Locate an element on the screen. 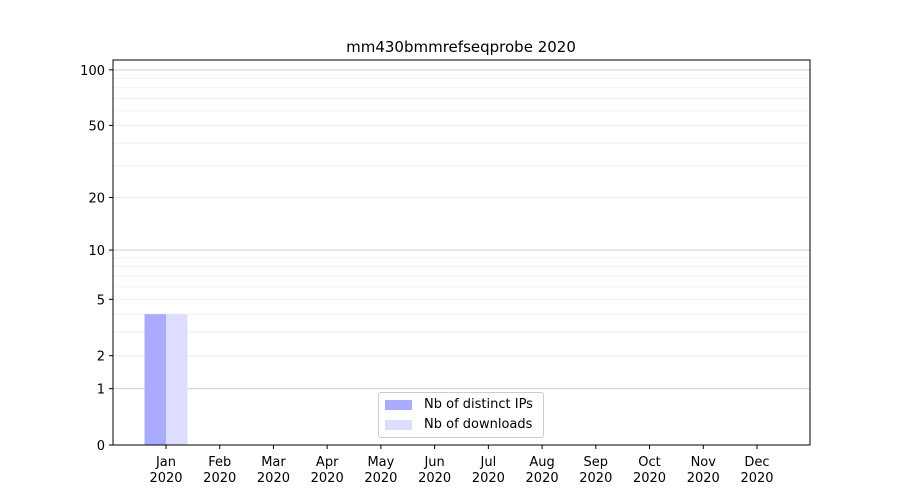 Image resolution: width=900 pixels, height=504 pixels. y-tick-label: 100 is located at coordinates (92, 71).